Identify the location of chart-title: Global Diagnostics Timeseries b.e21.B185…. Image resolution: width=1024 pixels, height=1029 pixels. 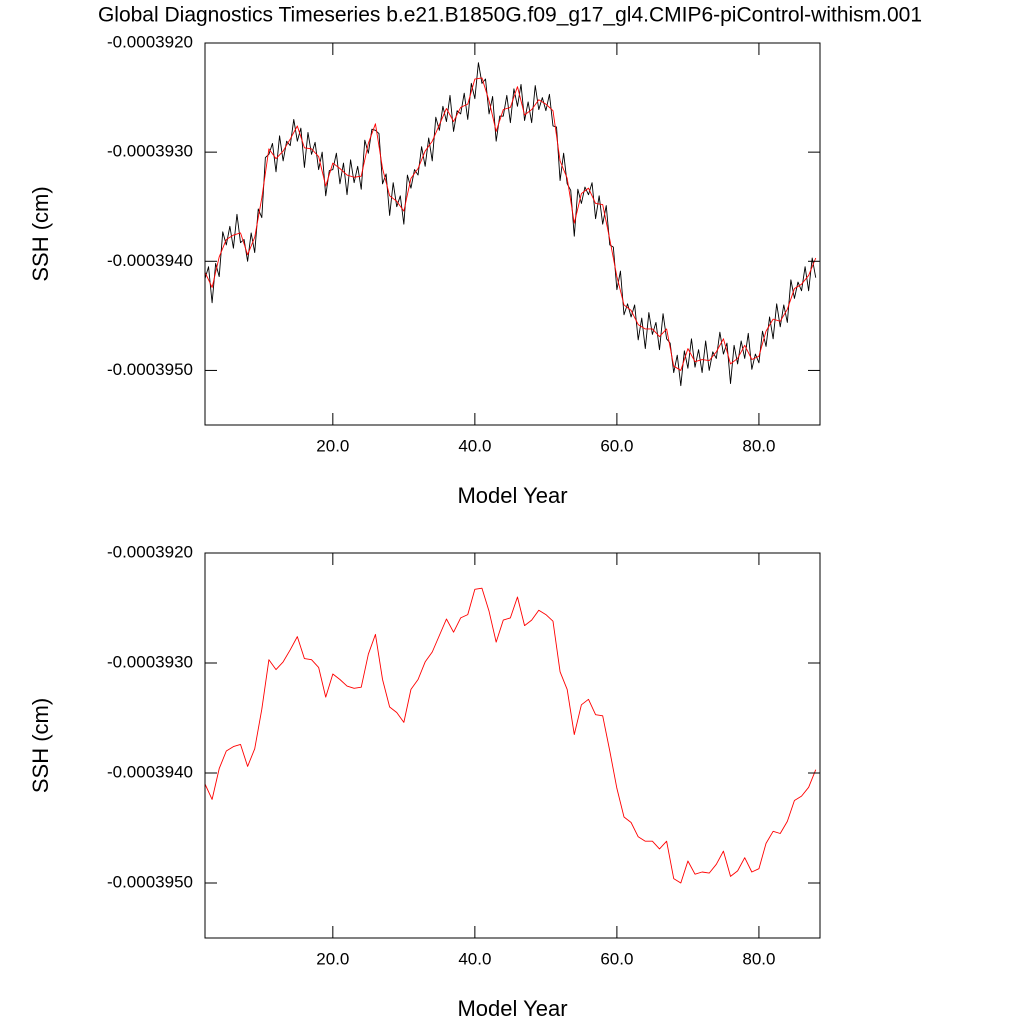
(510, 15).